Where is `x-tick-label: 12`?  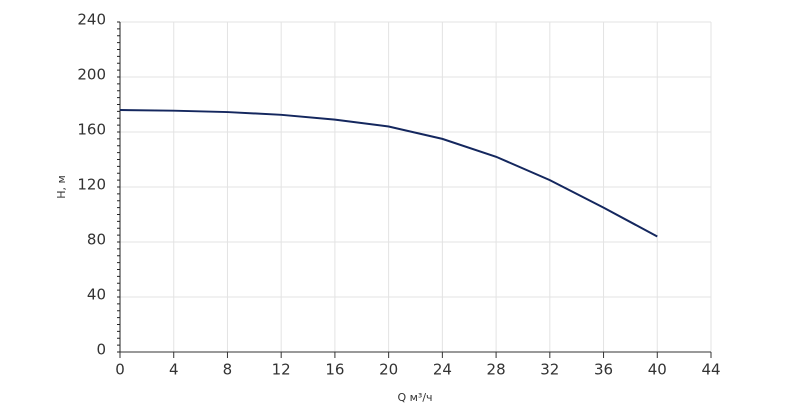 x-tick-label: 12 is located at coordinates (281, 370).